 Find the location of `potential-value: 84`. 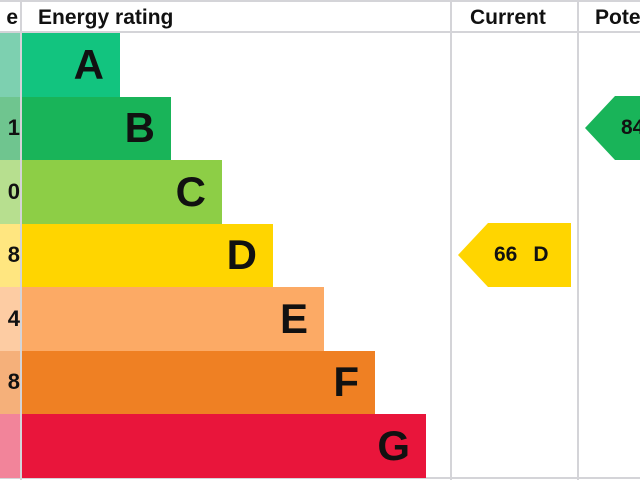

potential-value: 84 is located at coordinates (630, 127).